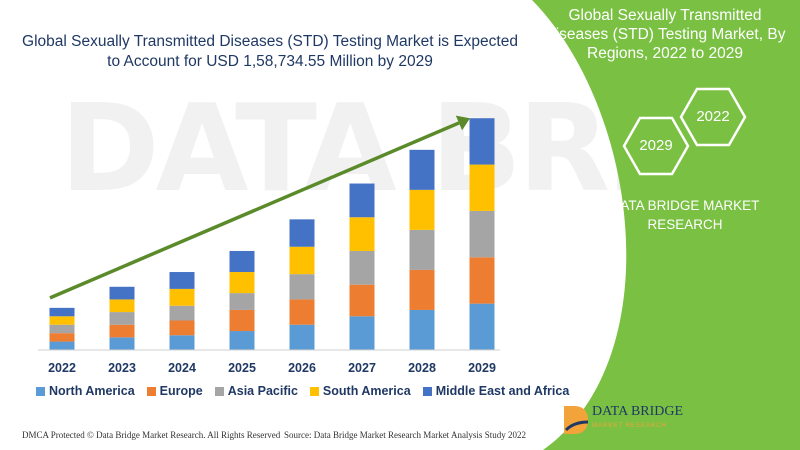 Image resolution: width=800 pixels, height=450 pixels. I want to click on legend-item: Europe, so click(174, 391).